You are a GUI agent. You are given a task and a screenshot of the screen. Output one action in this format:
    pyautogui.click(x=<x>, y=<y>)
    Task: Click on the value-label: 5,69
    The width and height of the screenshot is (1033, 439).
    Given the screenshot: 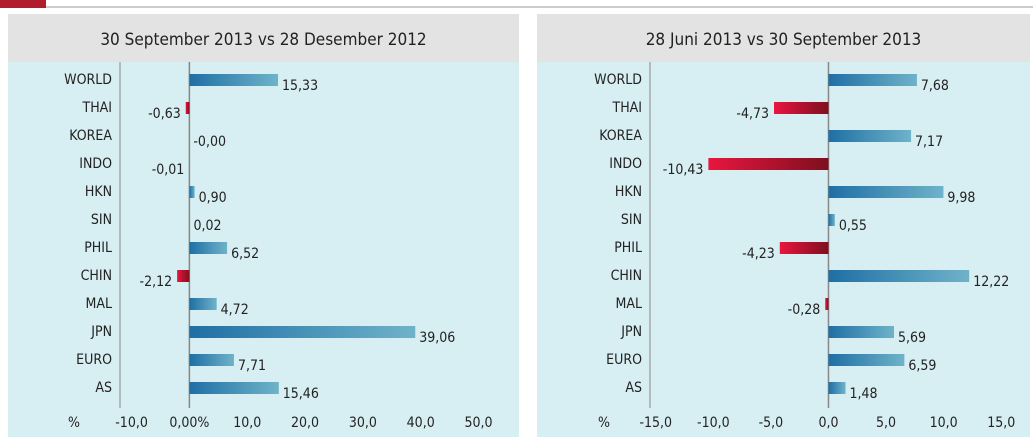 What is the action you would take?
    pyautogui.click(x=912, y=338)
    